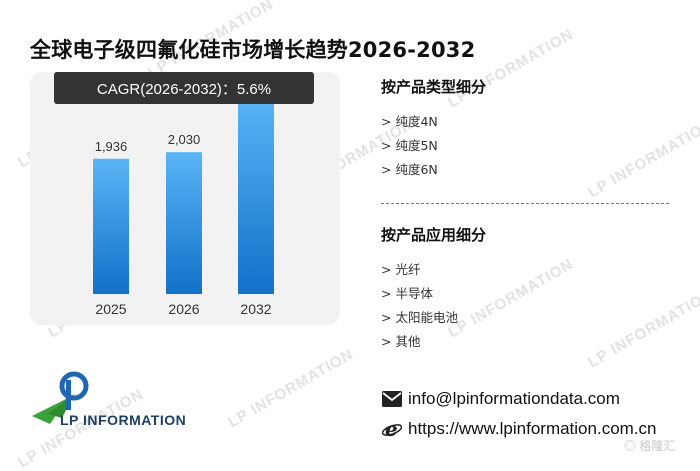  What do you see at coordinates (657, 446) in the screenshot?
I see `badge-text: 格隆汇` at bounding box center [657, 446].